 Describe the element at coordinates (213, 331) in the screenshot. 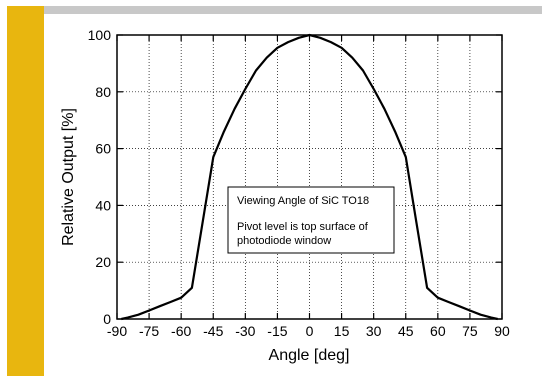

I see `x-tick-label: -45` at that location.